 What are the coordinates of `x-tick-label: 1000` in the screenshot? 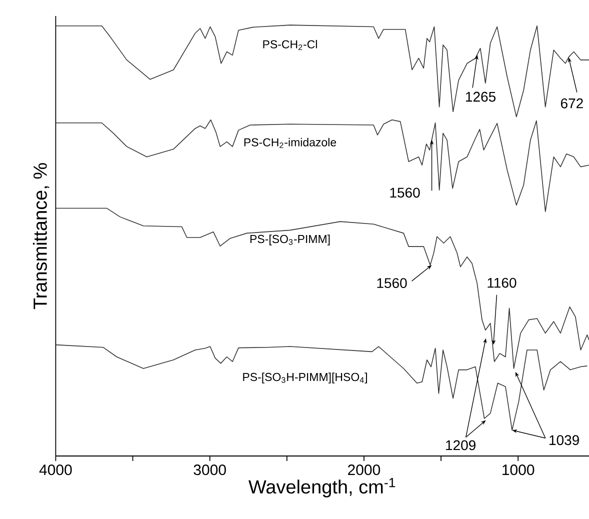 It's located at (518, 470).